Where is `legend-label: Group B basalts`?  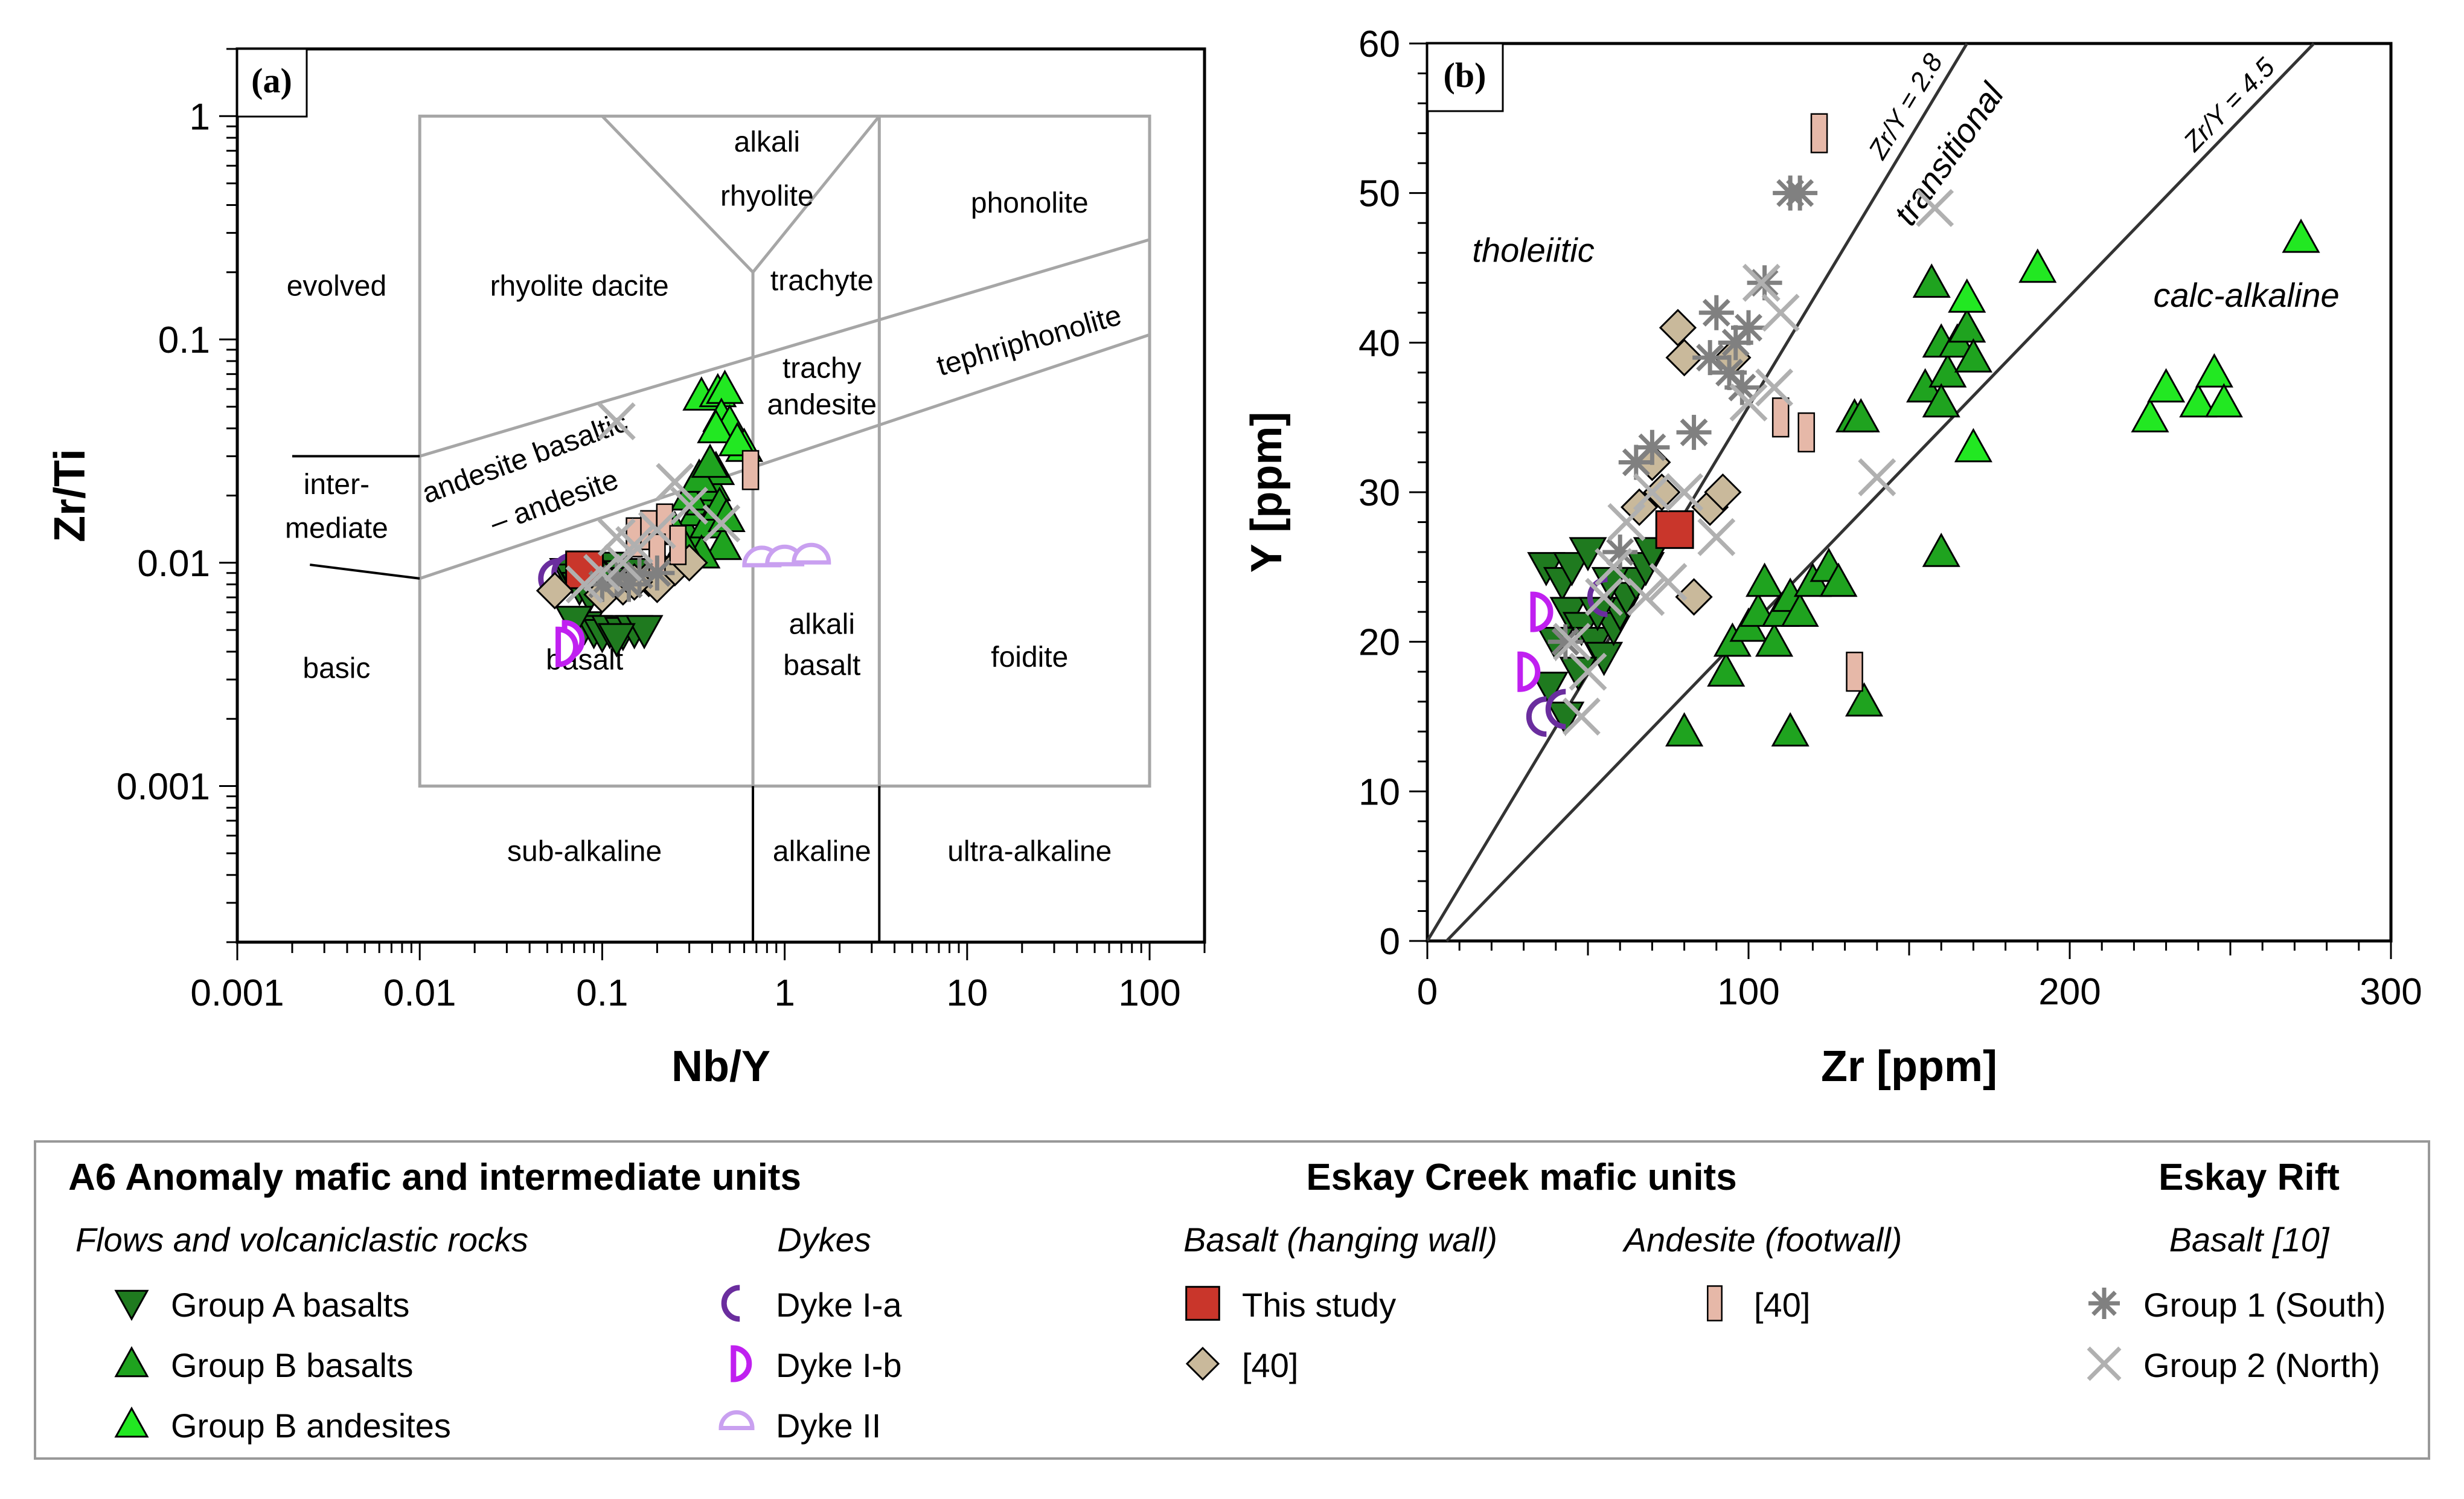
legend-label: Group B basalts is located at coordinates (292, 1365).